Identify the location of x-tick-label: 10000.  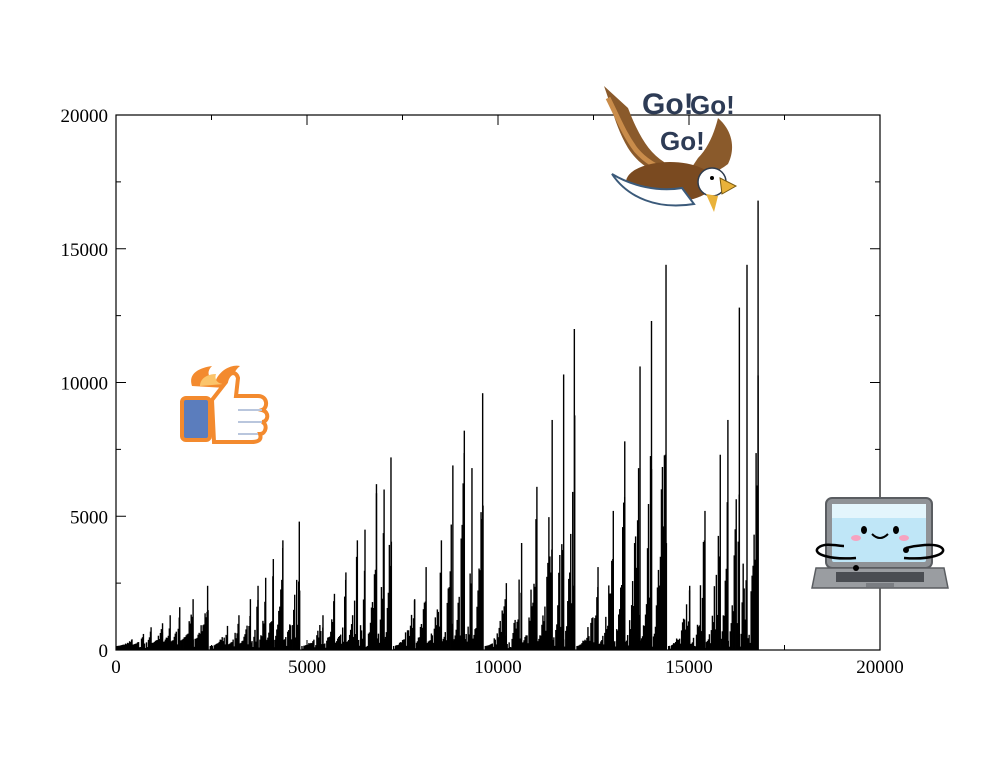
(498, 667).